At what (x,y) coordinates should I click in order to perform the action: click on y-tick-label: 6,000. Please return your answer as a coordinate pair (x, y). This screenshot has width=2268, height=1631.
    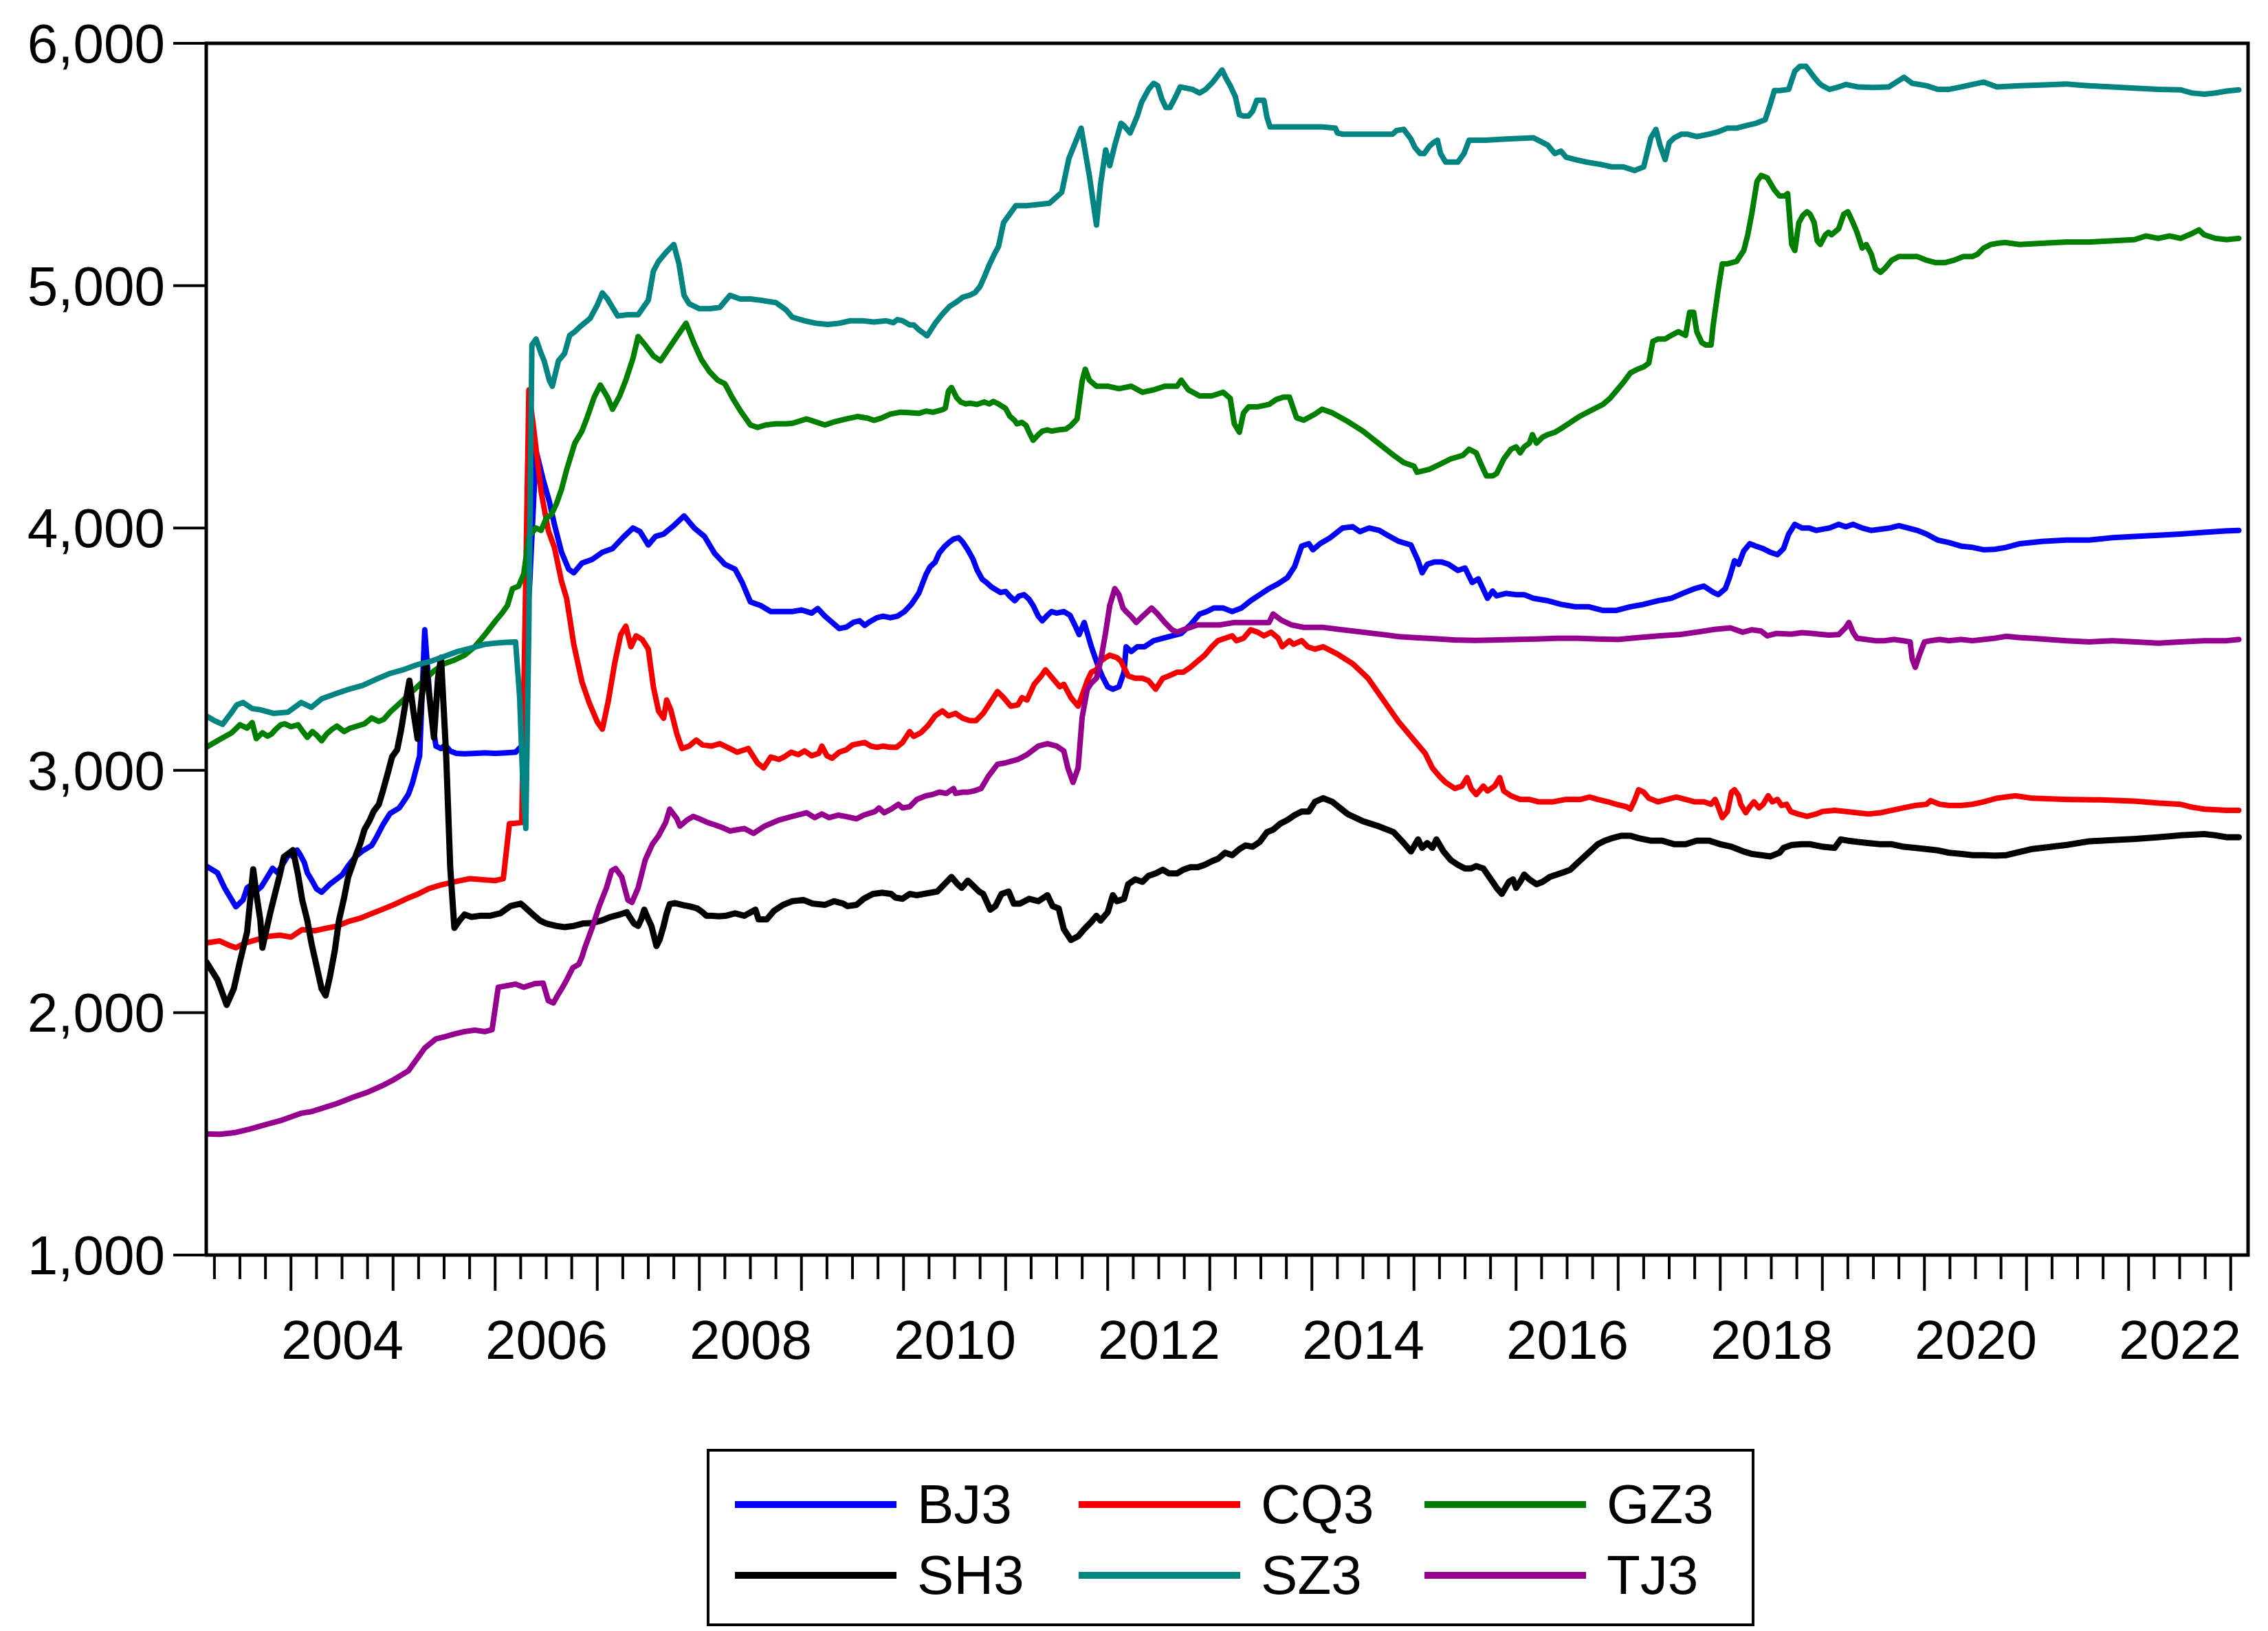
    Looking at the image, I should click on (96, 44).